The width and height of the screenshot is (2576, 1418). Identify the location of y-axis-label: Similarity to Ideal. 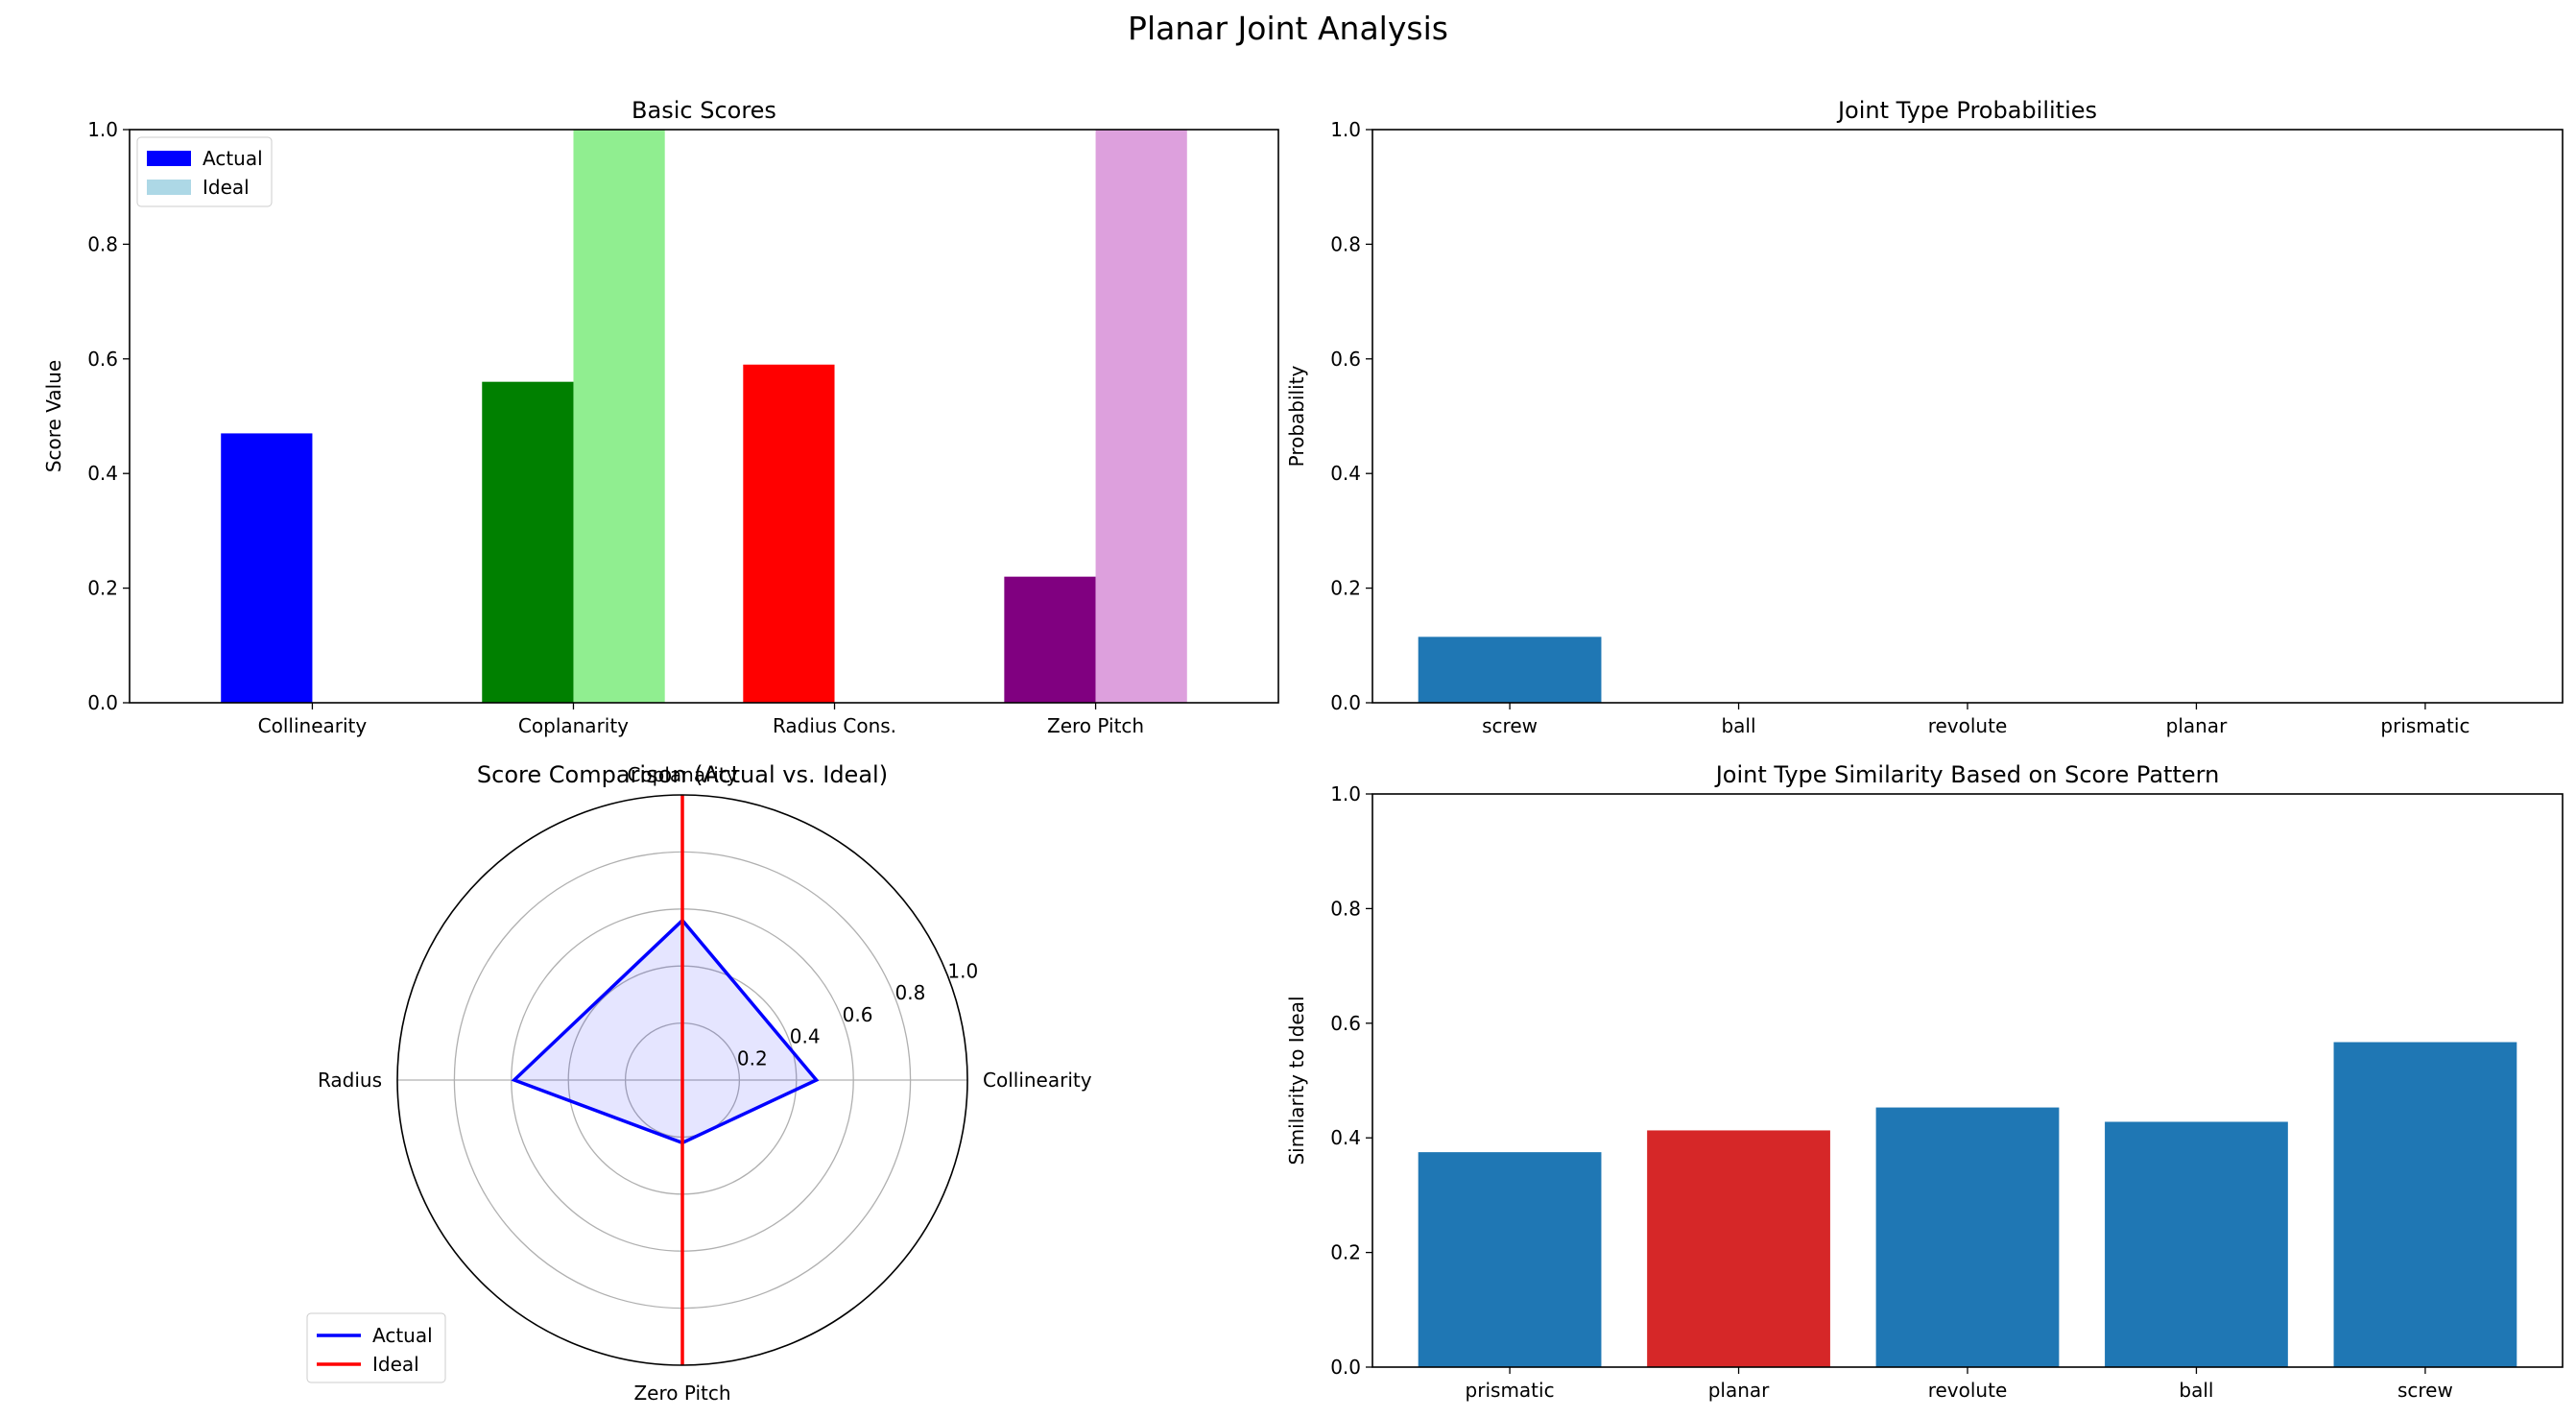
(1296, 1080).